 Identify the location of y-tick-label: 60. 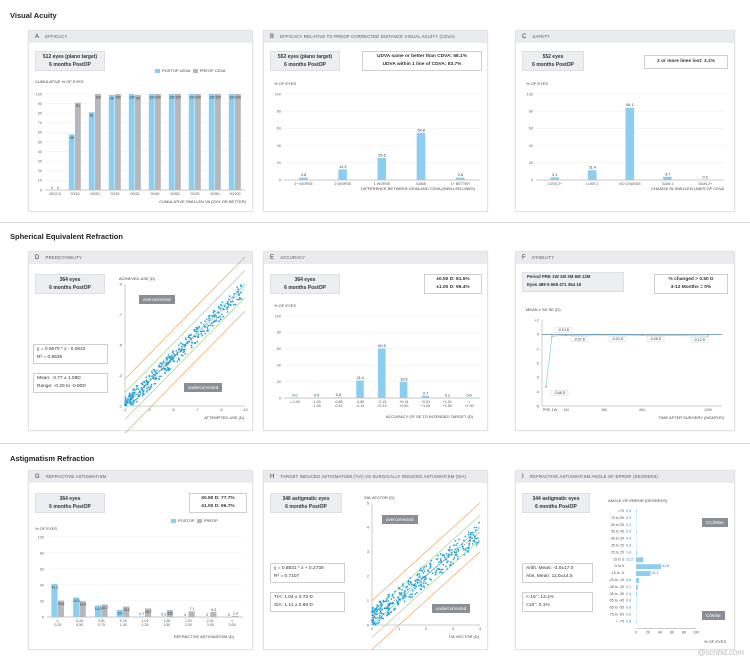
(40, 133).